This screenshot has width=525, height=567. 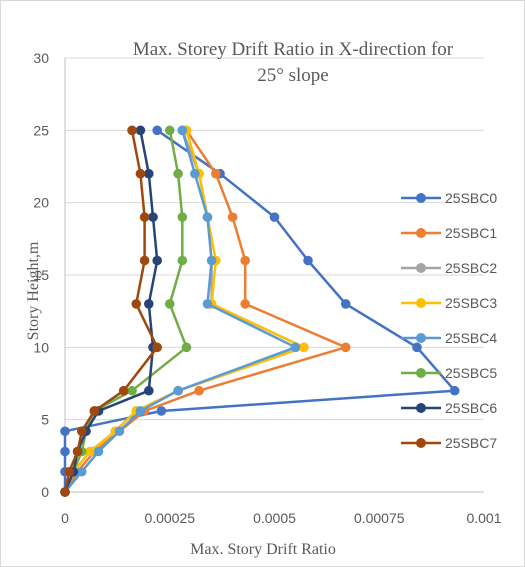 I want to click on legend-item: 25SBC6, so click(x=449, y=408).